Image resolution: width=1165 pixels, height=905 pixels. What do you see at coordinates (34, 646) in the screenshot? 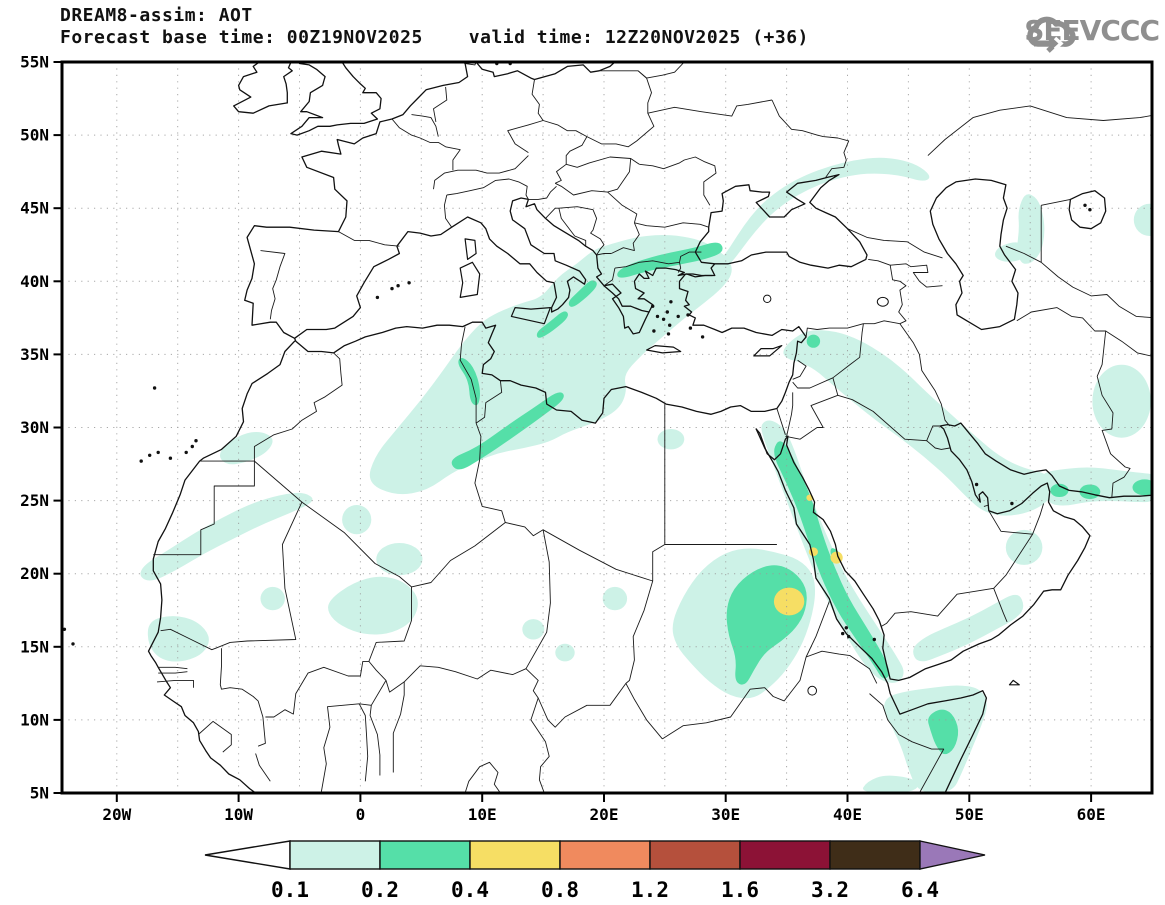
I see `y-tick-label: 15N` at bounding box center [34, 646].